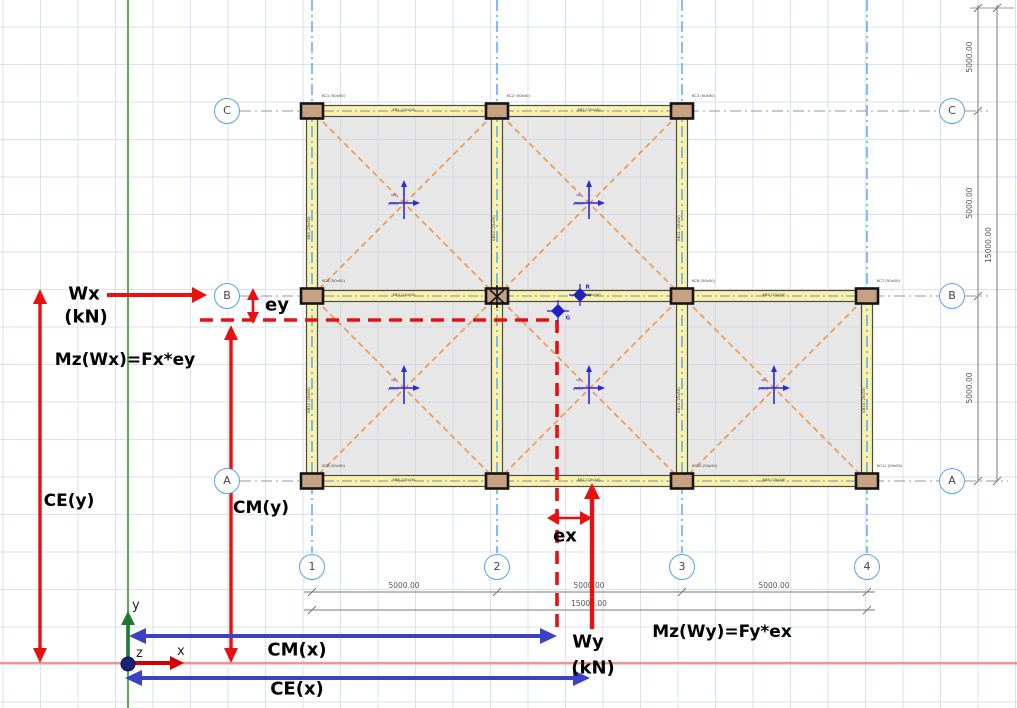  I want to click on z-axis-label: z, so click(139, 653).